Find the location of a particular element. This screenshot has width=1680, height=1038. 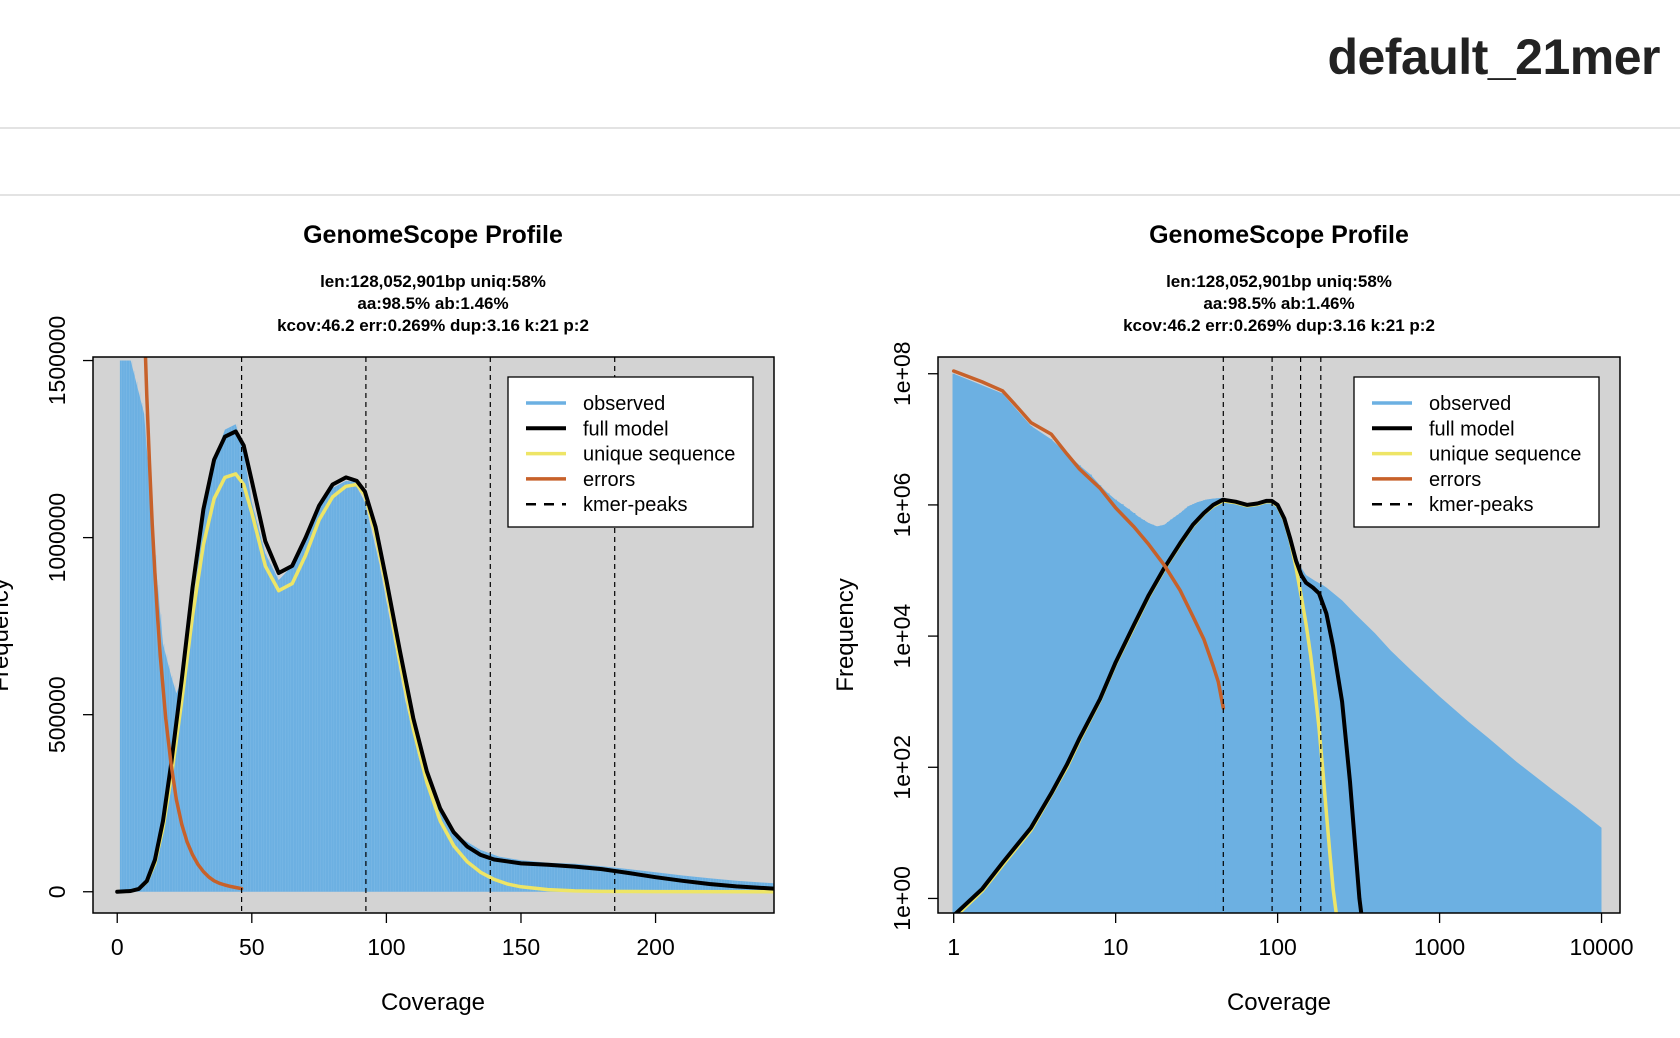

page-header: default_21mer is located at coordinates (840, 64).